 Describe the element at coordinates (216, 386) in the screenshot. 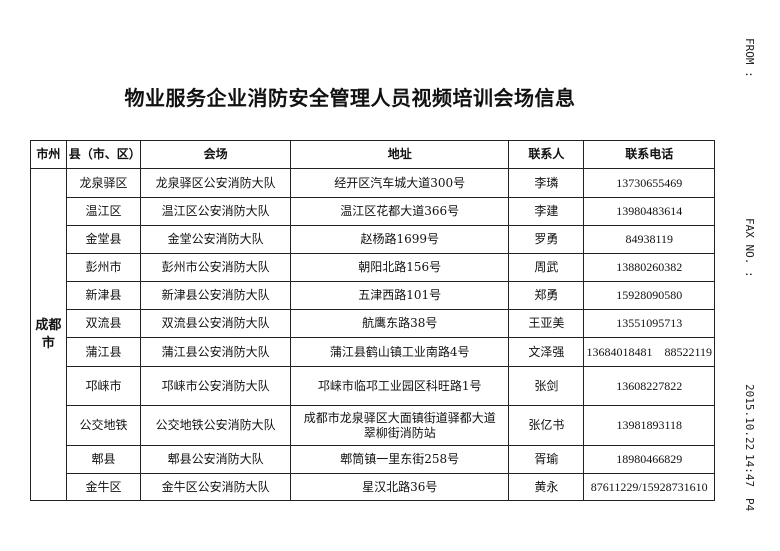

I see `venue-cell: 邛崃市公安消防大队` at that location.